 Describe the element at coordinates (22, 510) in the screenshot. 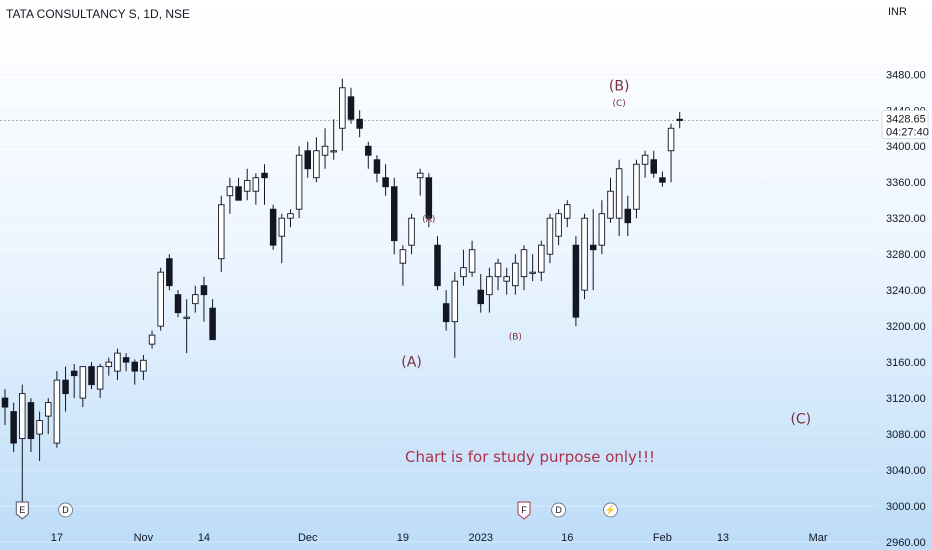

I see `earnings-icon: E` at that location.